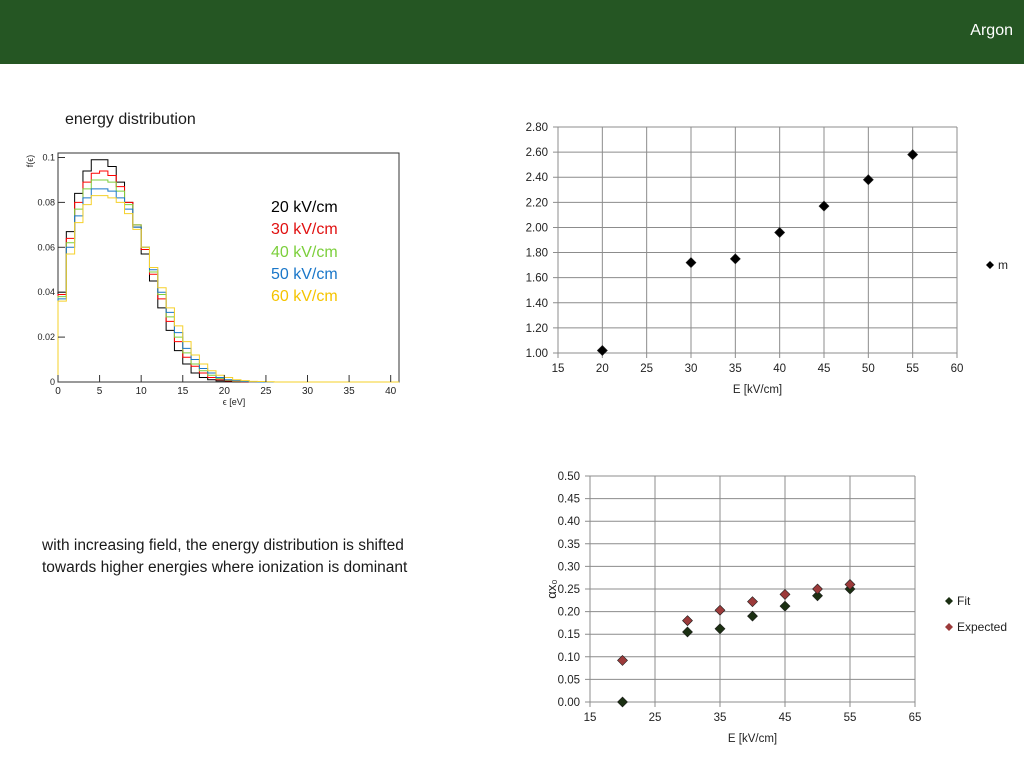  What do you see at coordinates (46, 202) in the screenshot?
I see `y-tick-label: 0.08` at bounding box center [46, 202].